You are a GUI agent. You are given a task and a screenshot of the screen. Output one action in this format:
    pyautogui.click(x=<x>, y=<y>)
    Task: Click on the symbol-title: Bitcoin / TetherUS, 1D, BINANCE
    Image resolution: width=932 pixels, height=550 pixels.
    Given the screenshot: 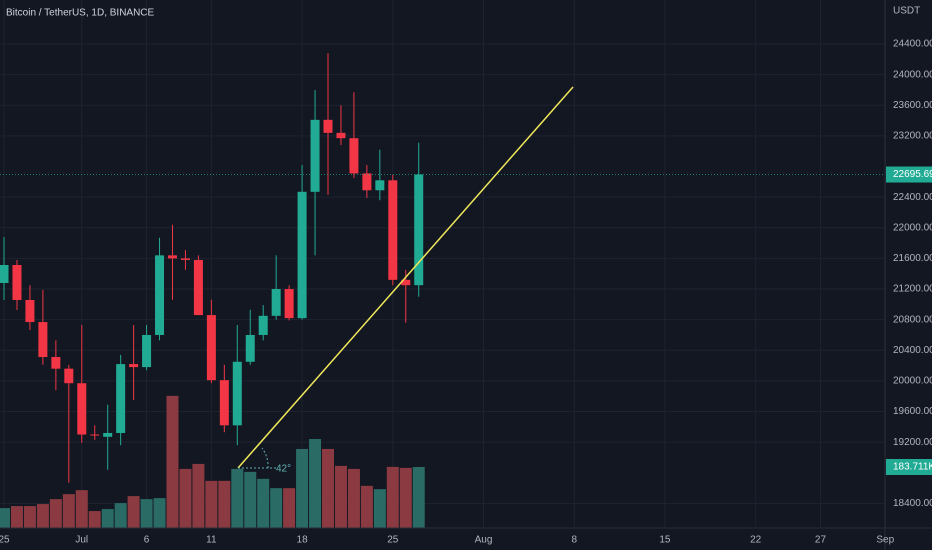 What is the action you would take?
    pyautogui.click(x=80, y=13)
    